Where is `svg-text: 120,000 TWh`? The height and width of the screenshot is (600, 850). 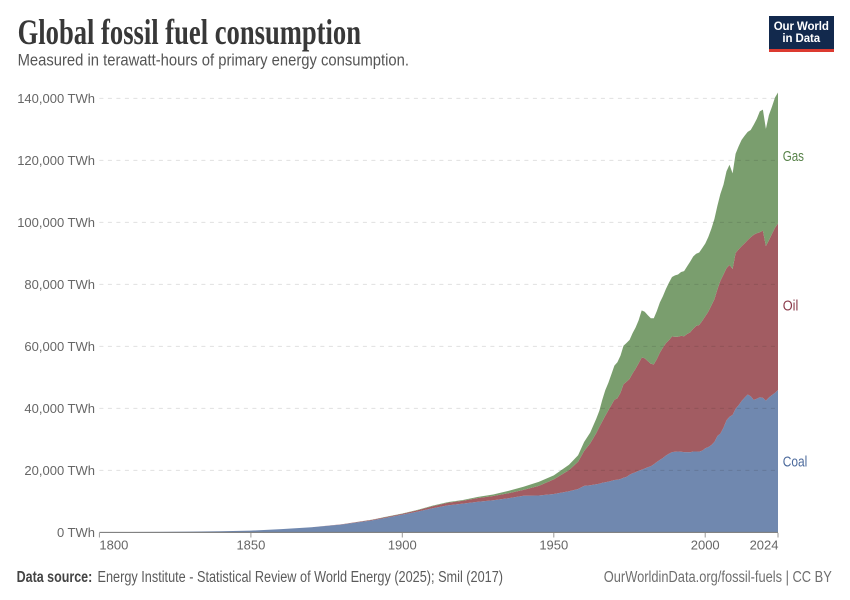 svg-text: 120,000 TWh is located at coordinates (56, 160).